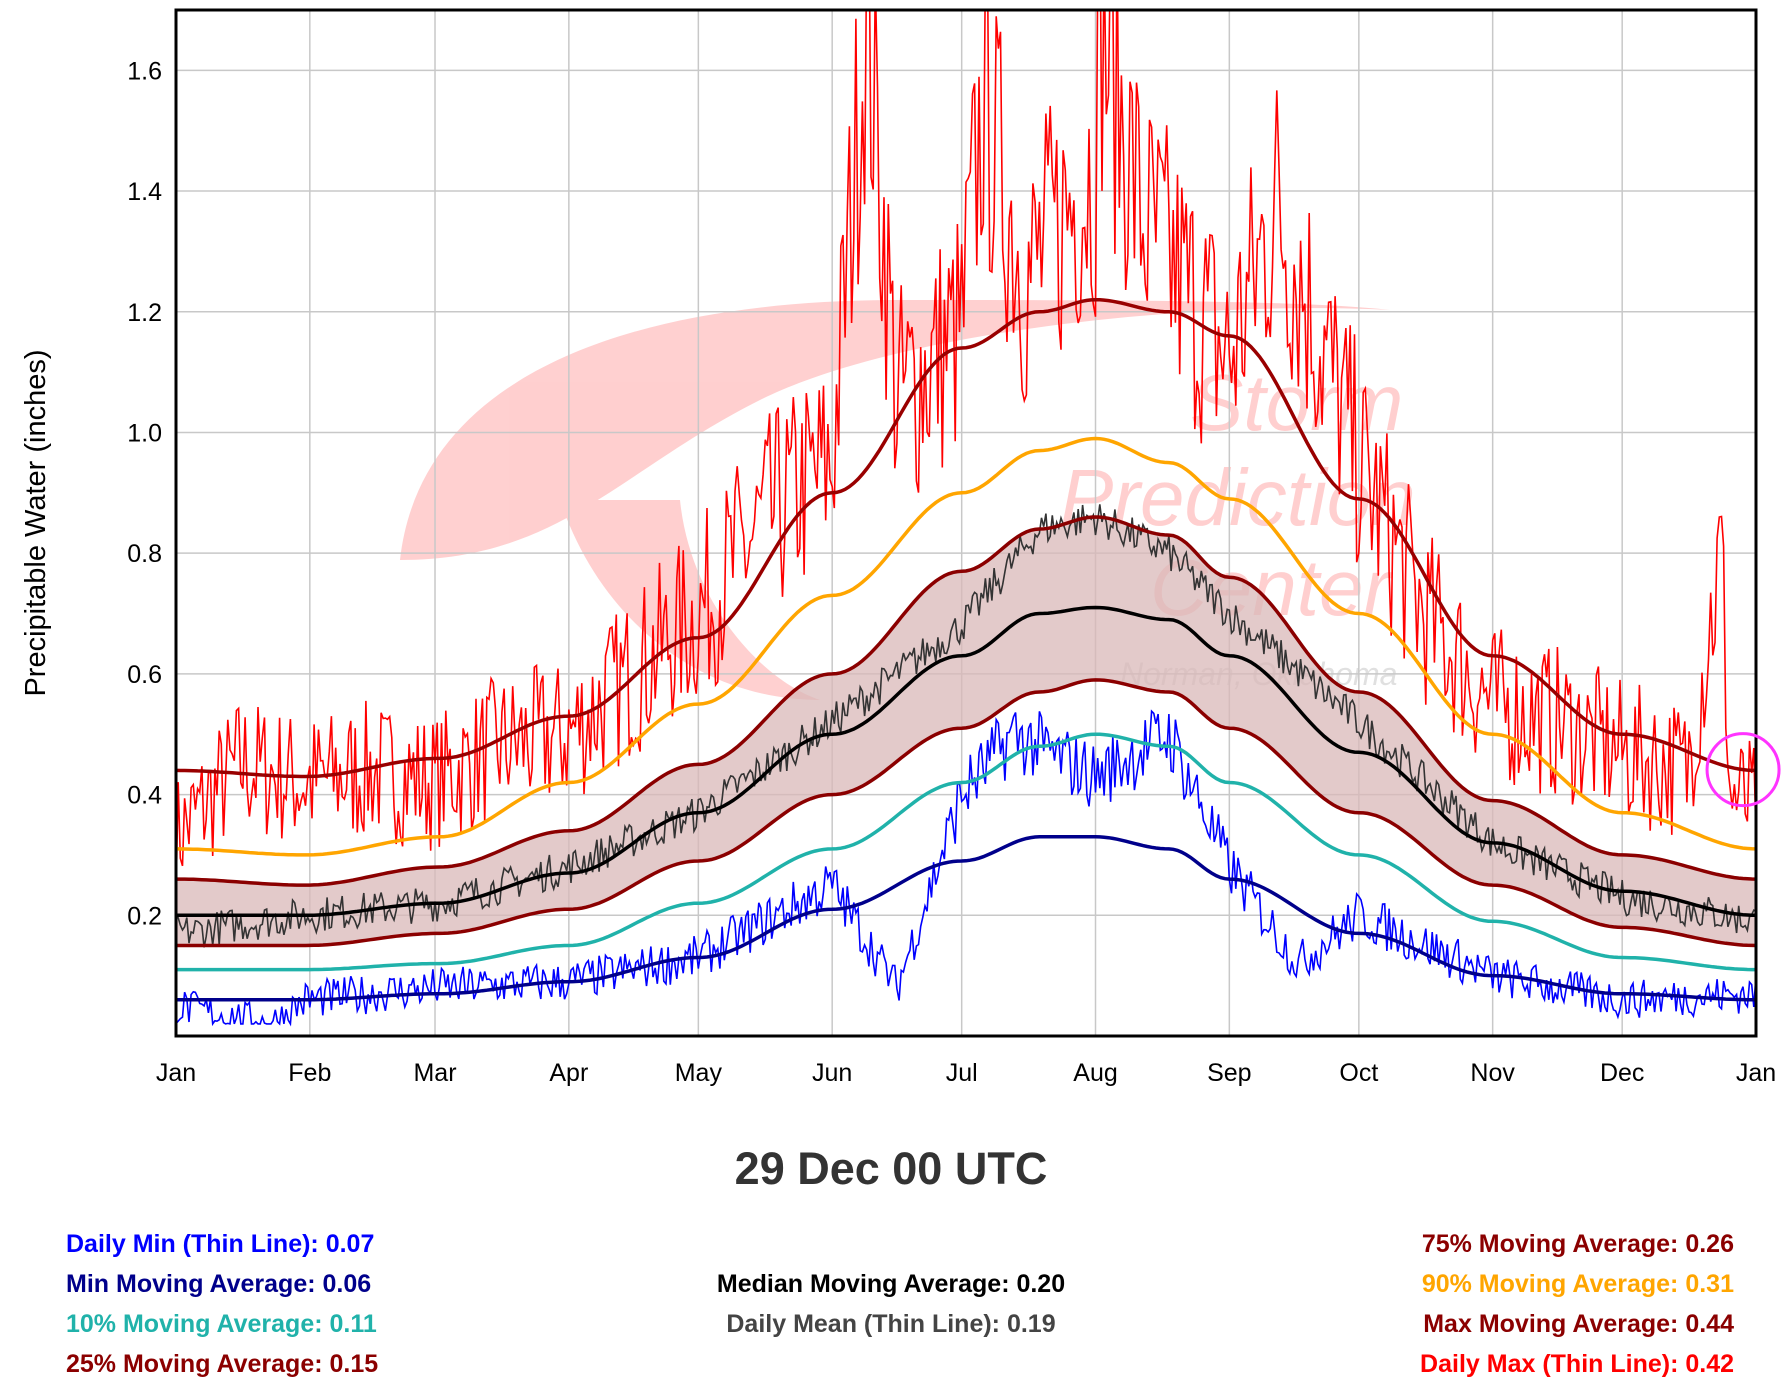  Describe the element at coordinates (891, 1284) in the screenshot. I see `stat-median-moving-average: Median Moving Average: 0.20` at that location.